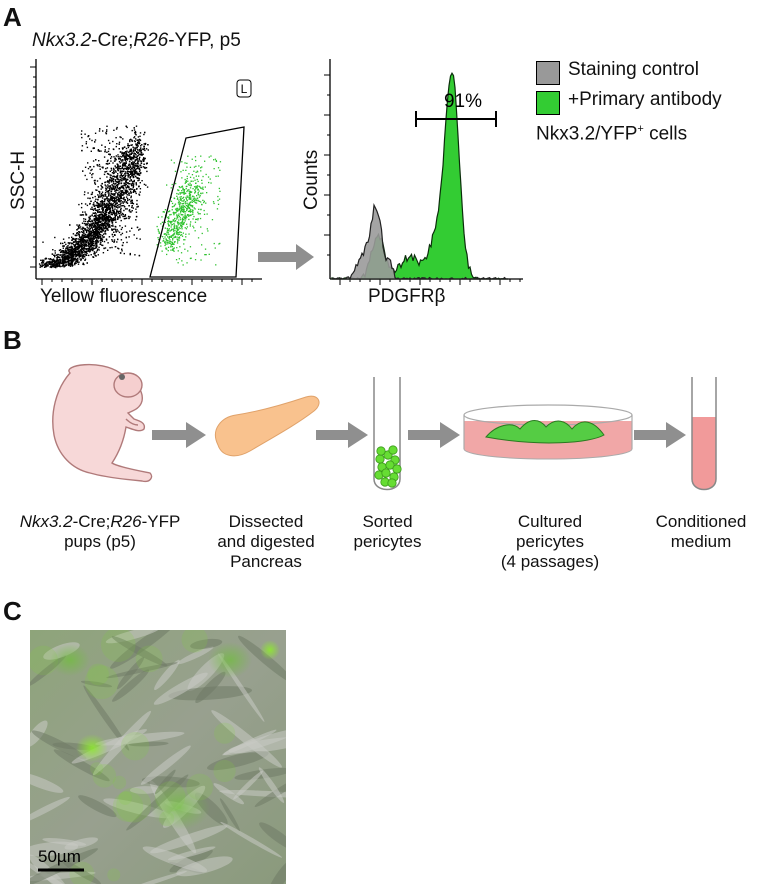  Describe the element at coordinates (701, 541) in the screenshot. I see `step-medium-line2: medium` at that location.